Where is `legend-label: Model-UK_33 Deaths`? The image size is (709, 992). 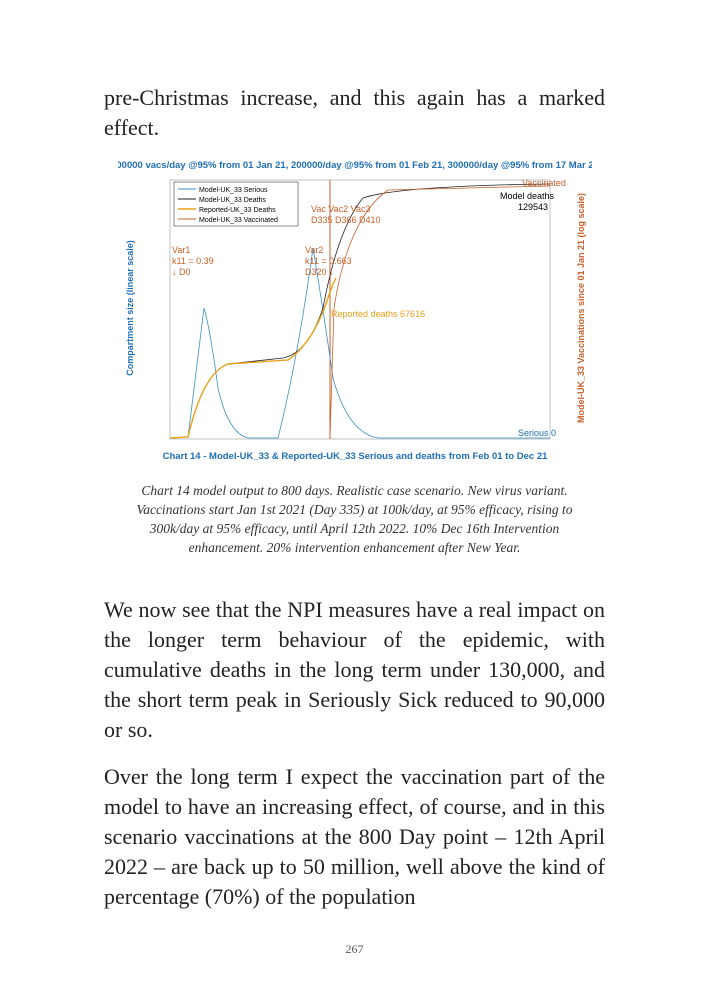 legend-label: Model-UK_33 Deaths is located at coordinates (232, 200).